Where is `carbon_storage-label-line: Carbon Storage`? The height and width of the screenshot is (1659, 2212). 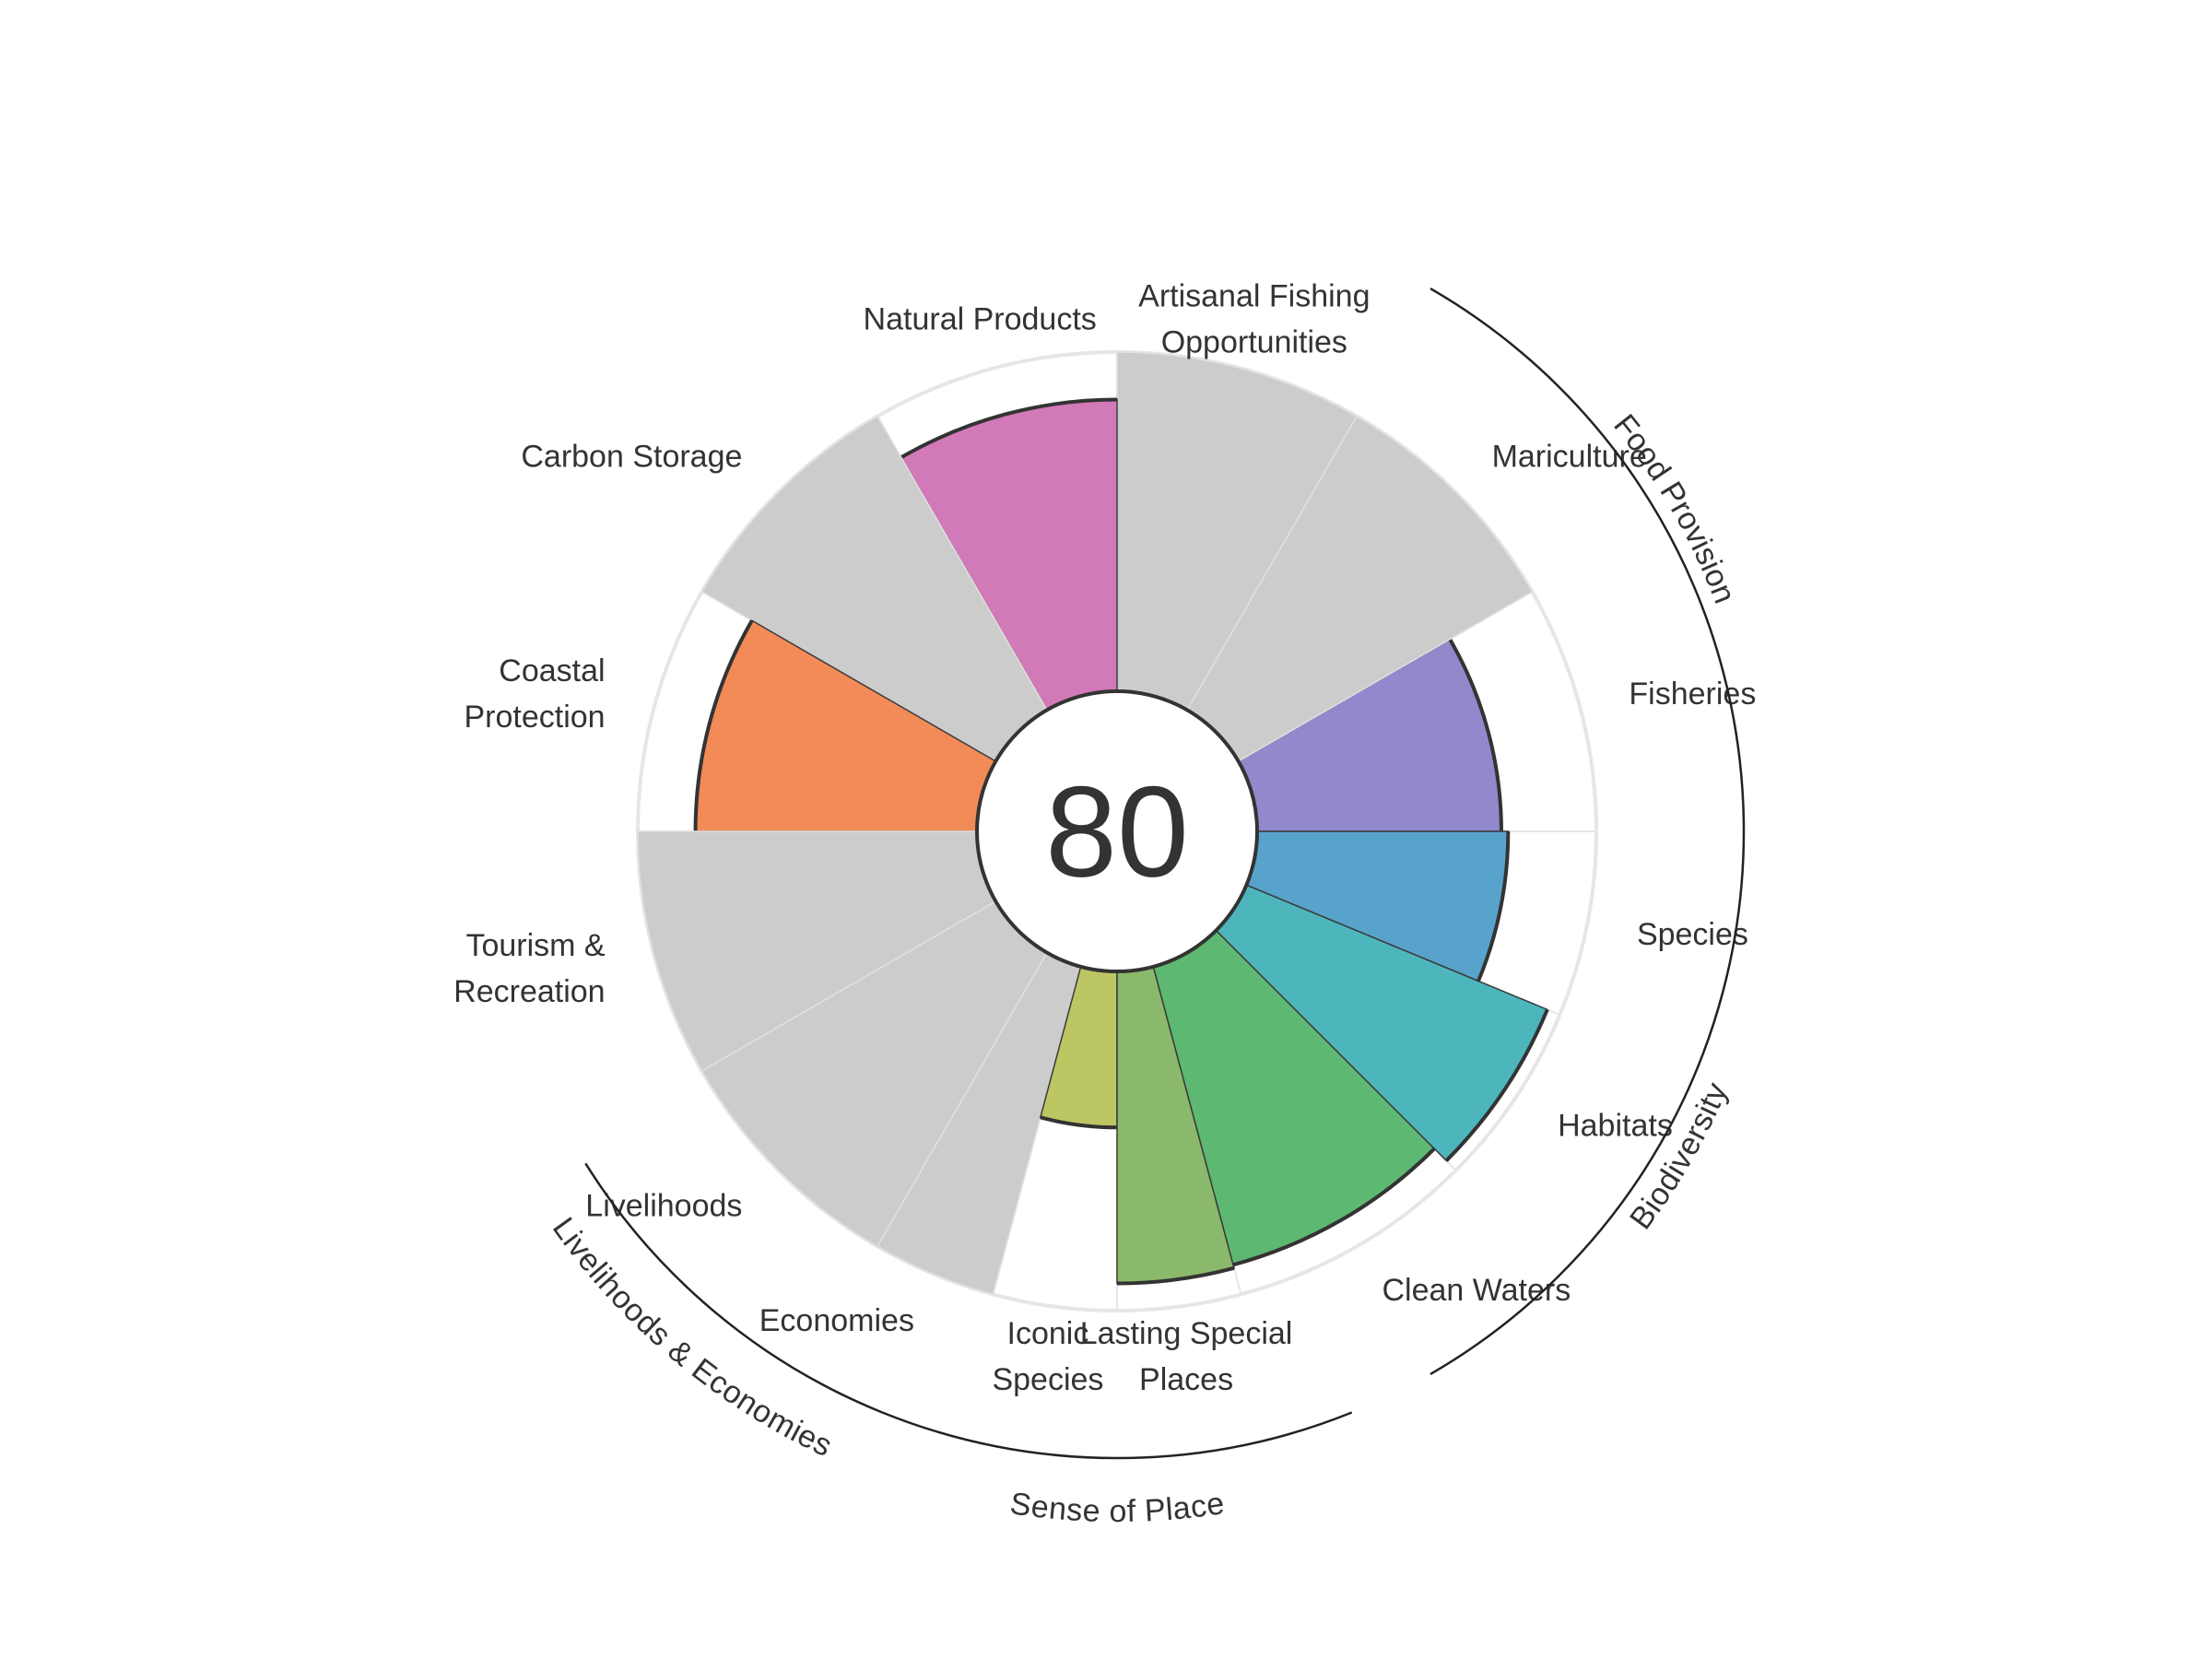
carbon_storage-label-line: Carbon Storage is located at coordinates (631, 456).